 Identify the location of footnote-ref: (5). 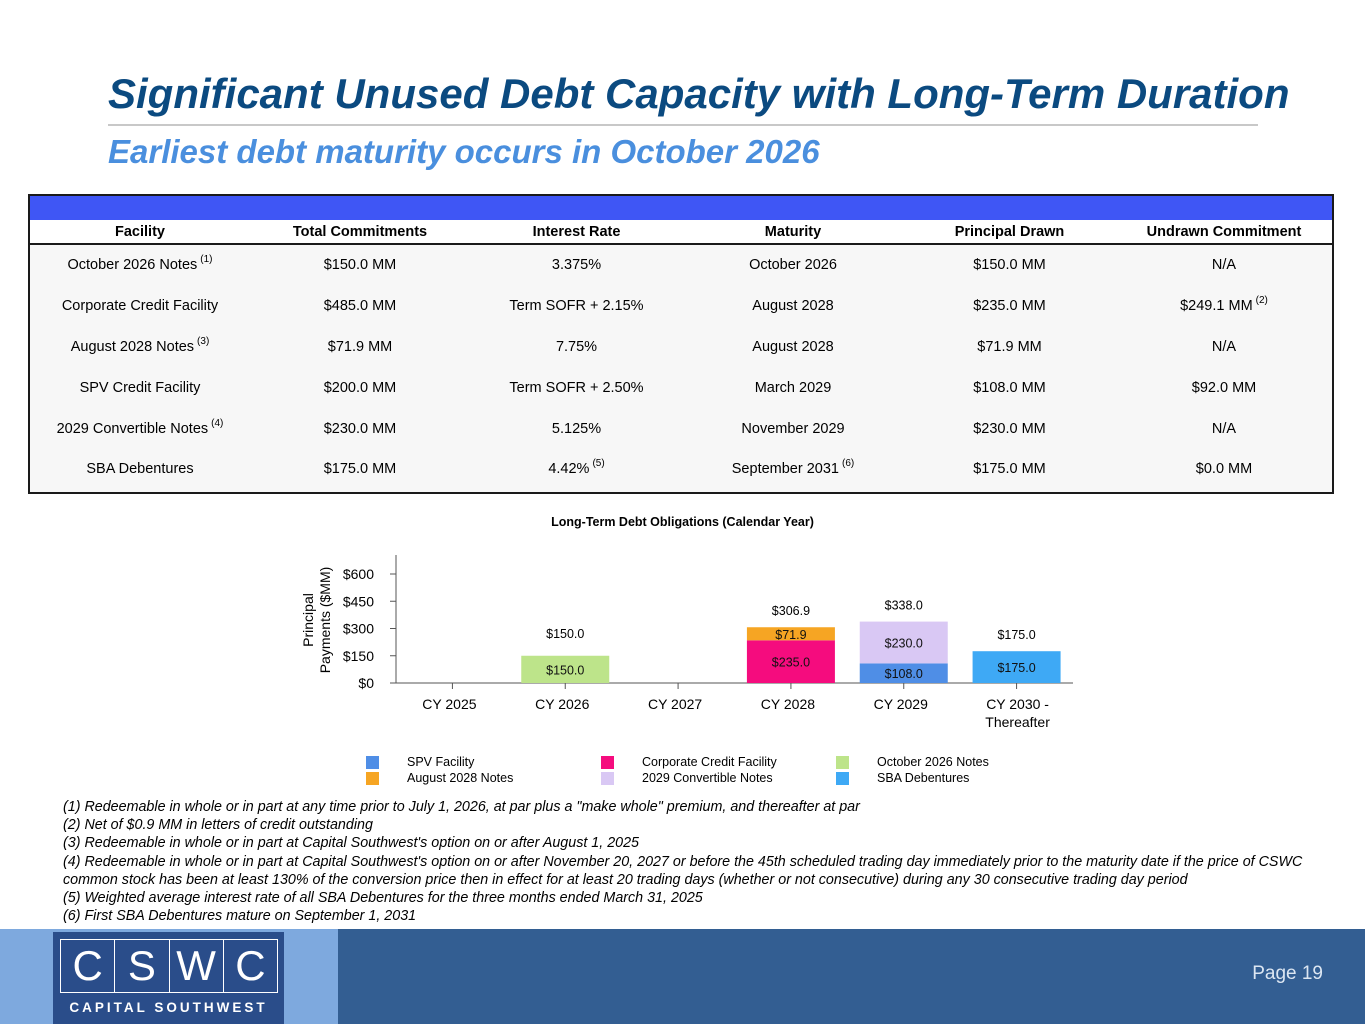
(598, 464).